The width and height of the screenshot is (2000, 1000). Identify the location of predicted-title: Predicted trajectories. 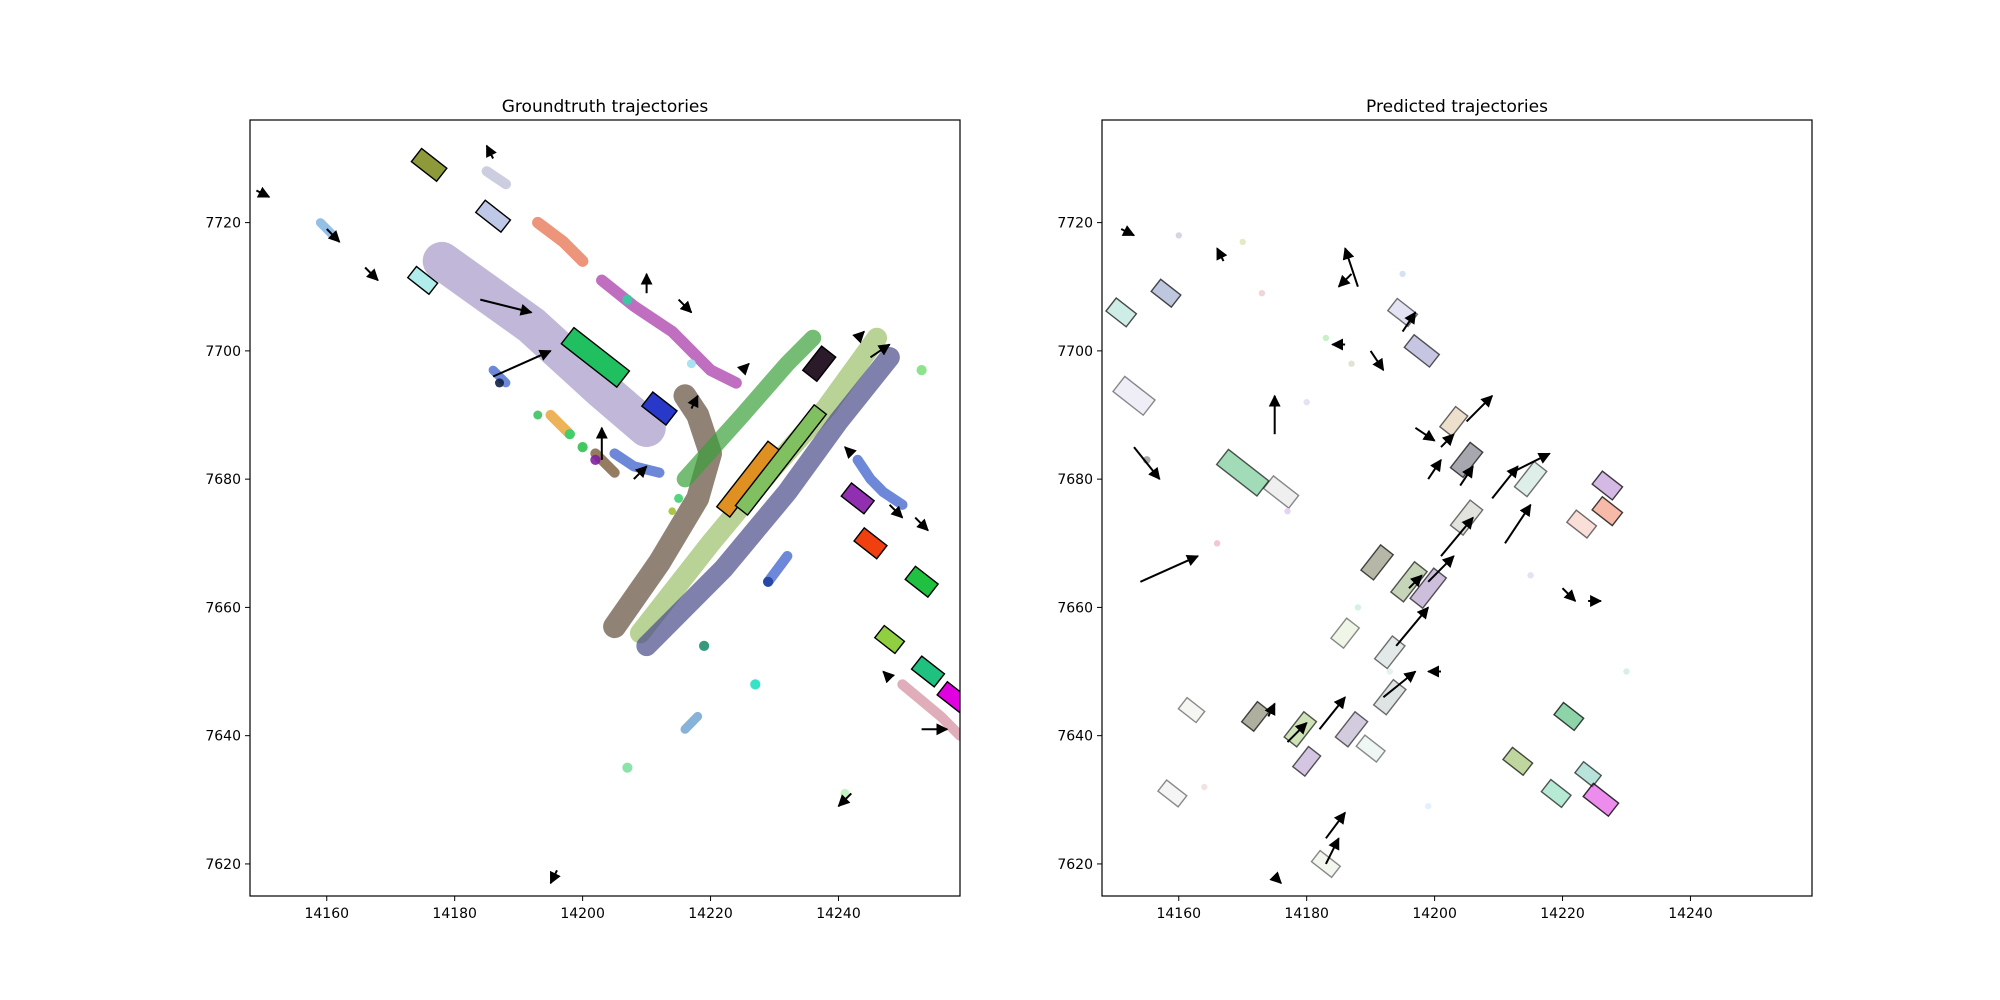
(1457, 107).